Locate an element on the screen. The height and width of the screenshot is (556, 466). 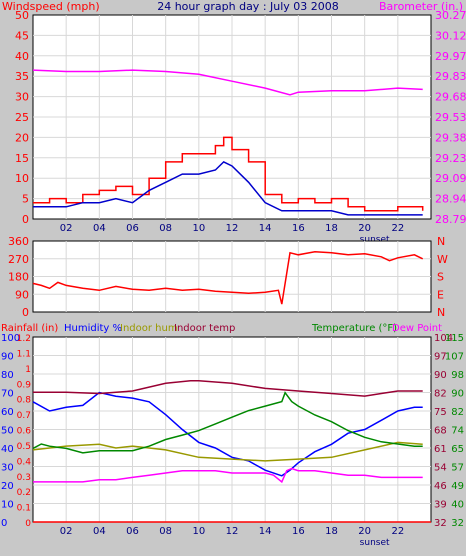
rain-tick-label: 1 is located at coordinates (28, 370).